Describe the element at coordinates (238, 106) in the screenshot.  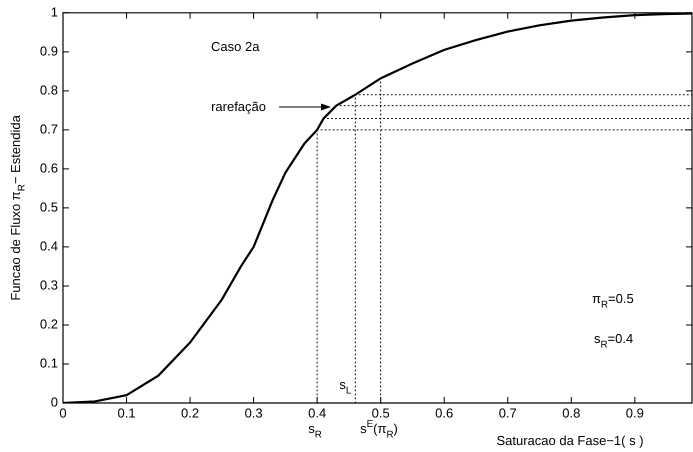
I see `annotation: rarefação` at that location.